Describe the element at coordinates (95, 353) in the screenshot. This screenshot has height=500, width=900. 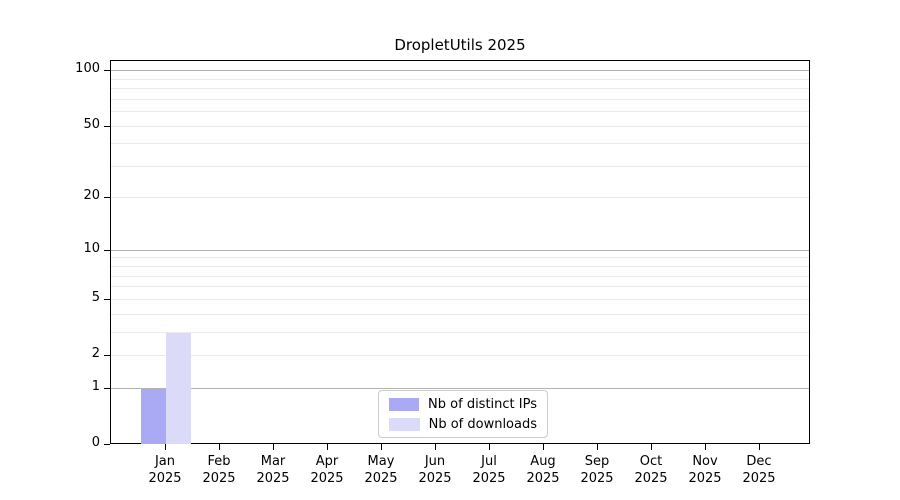
I see `y-tick-label-2: 2` at that location.